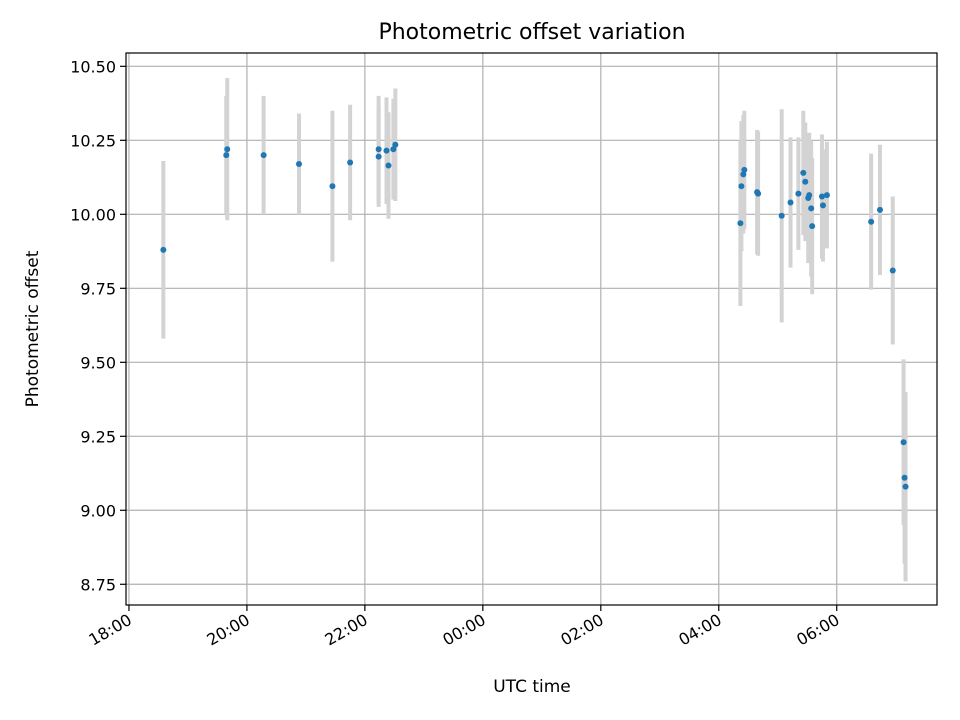 This screenshot has width=960, height=720. I want to click on x-tick-label: 18:00, so click(110, 630).